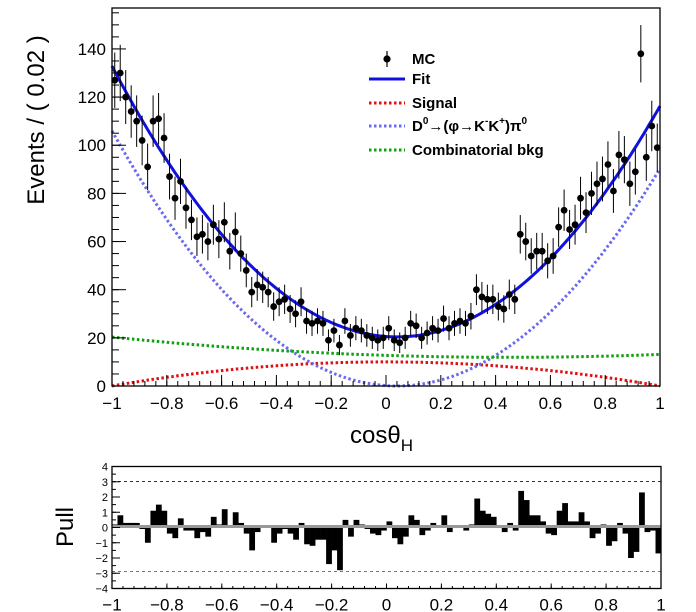 The height and width of the screenshot is (612, 696). I want to click on x-tick-label: −0.6, so click(222, 403).